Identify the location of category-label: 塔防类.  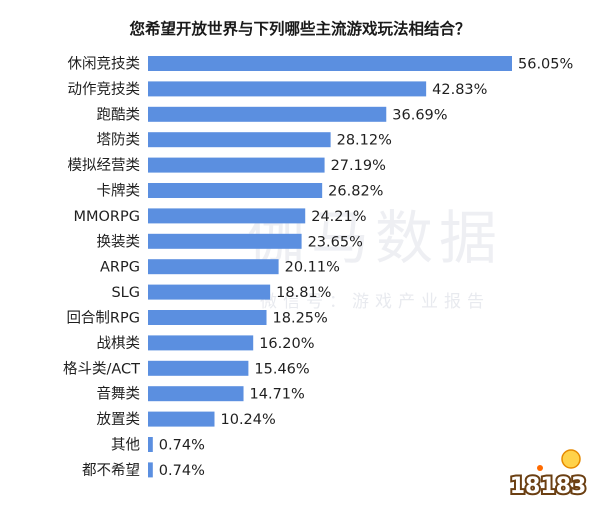
(119, 140).